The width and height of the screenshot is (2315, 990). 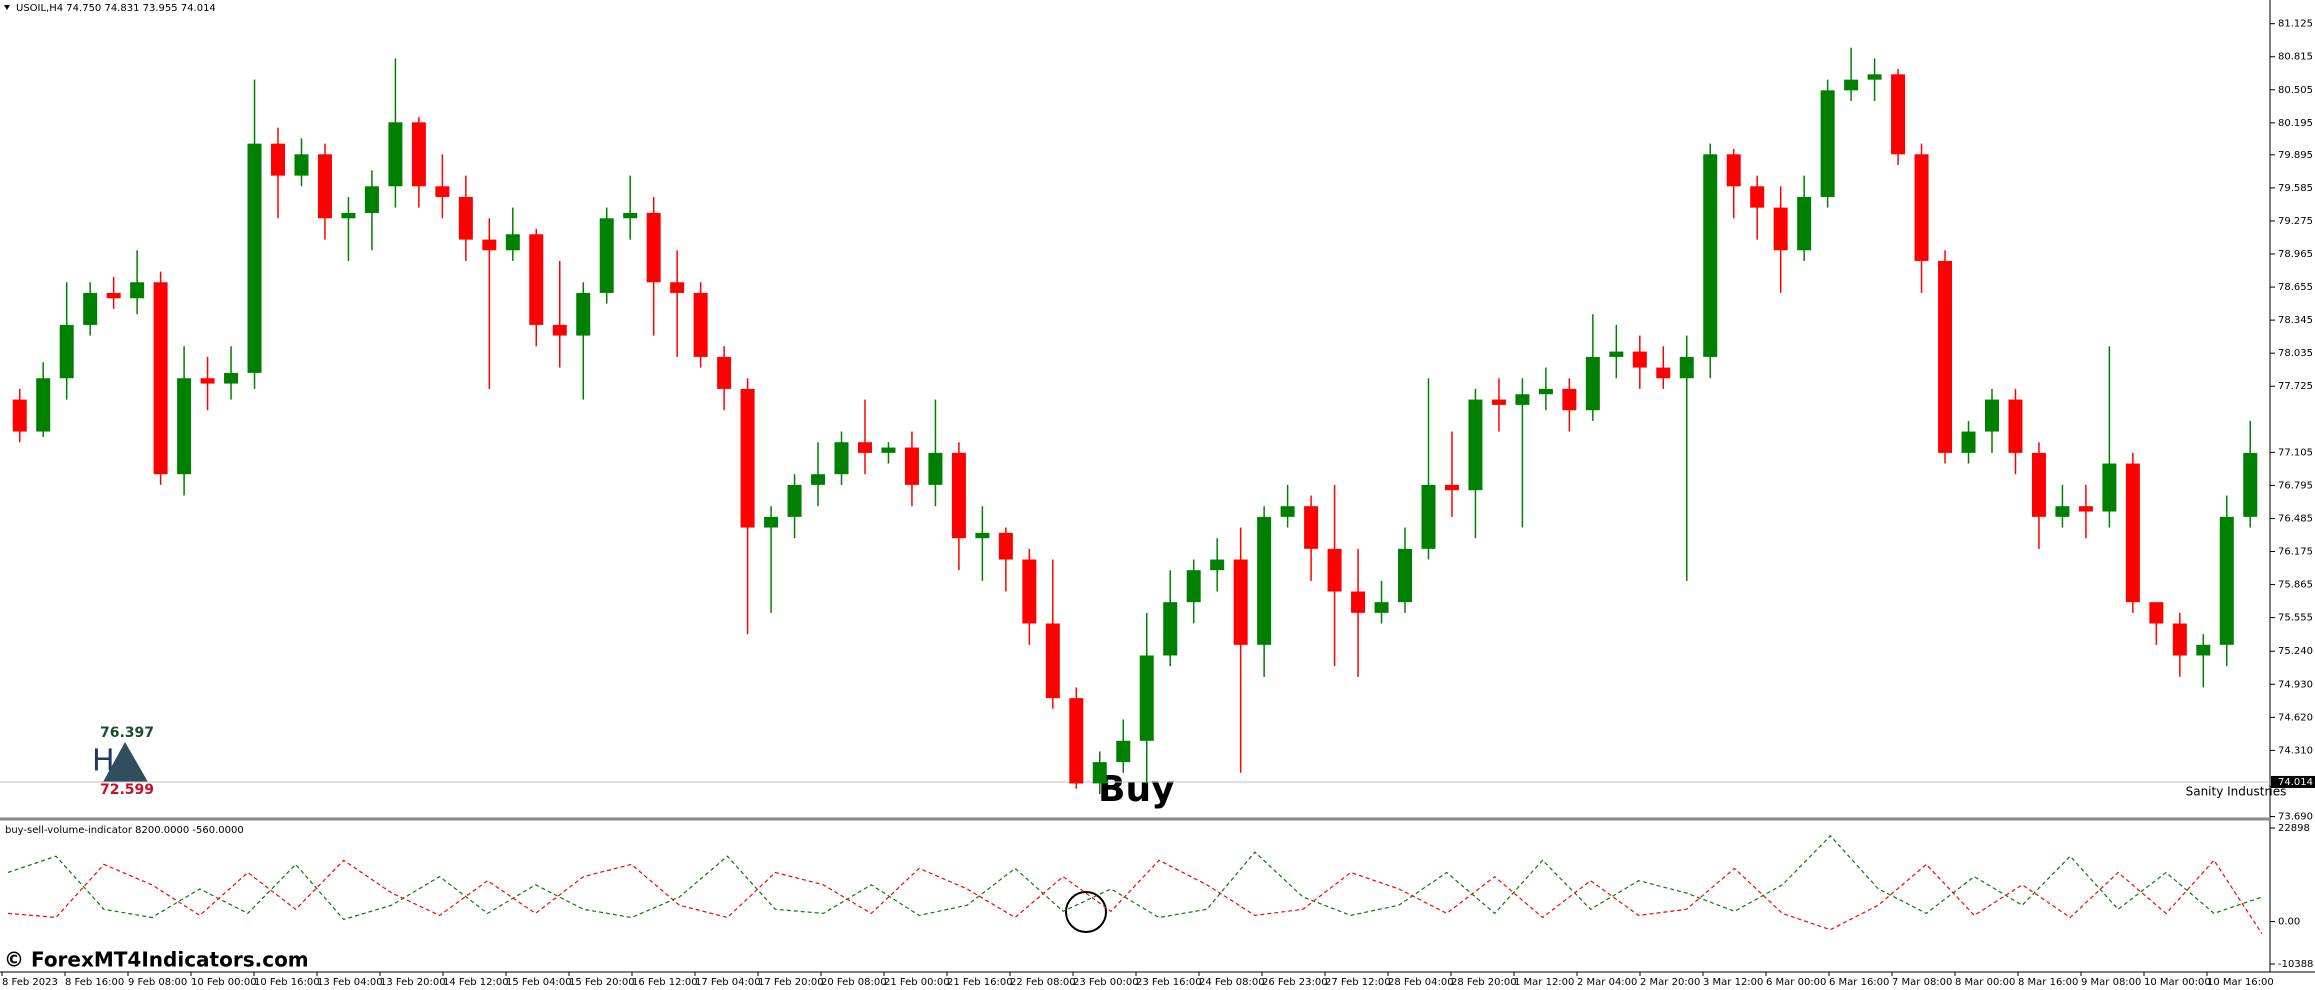 What do you see at coordinates (2236, 792) in the screenshot?
I see `brand: Sanity Industries` at bounding box center [2236, 792].